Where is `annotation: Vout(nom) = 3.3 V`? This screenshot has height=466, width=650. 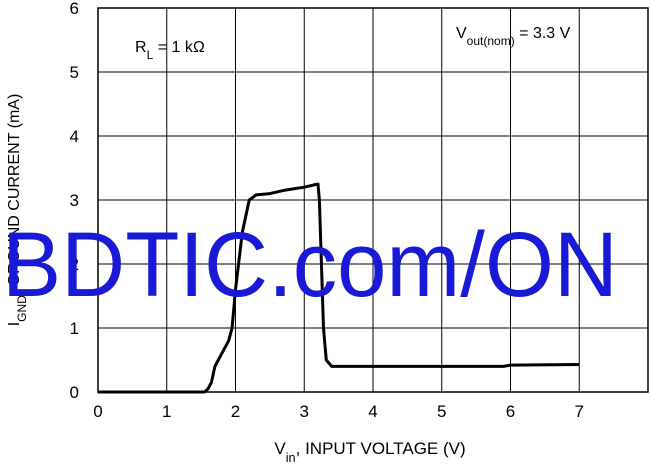
annotation: Vout(nom) = 3.3 V is located at coordinates (513, 36).